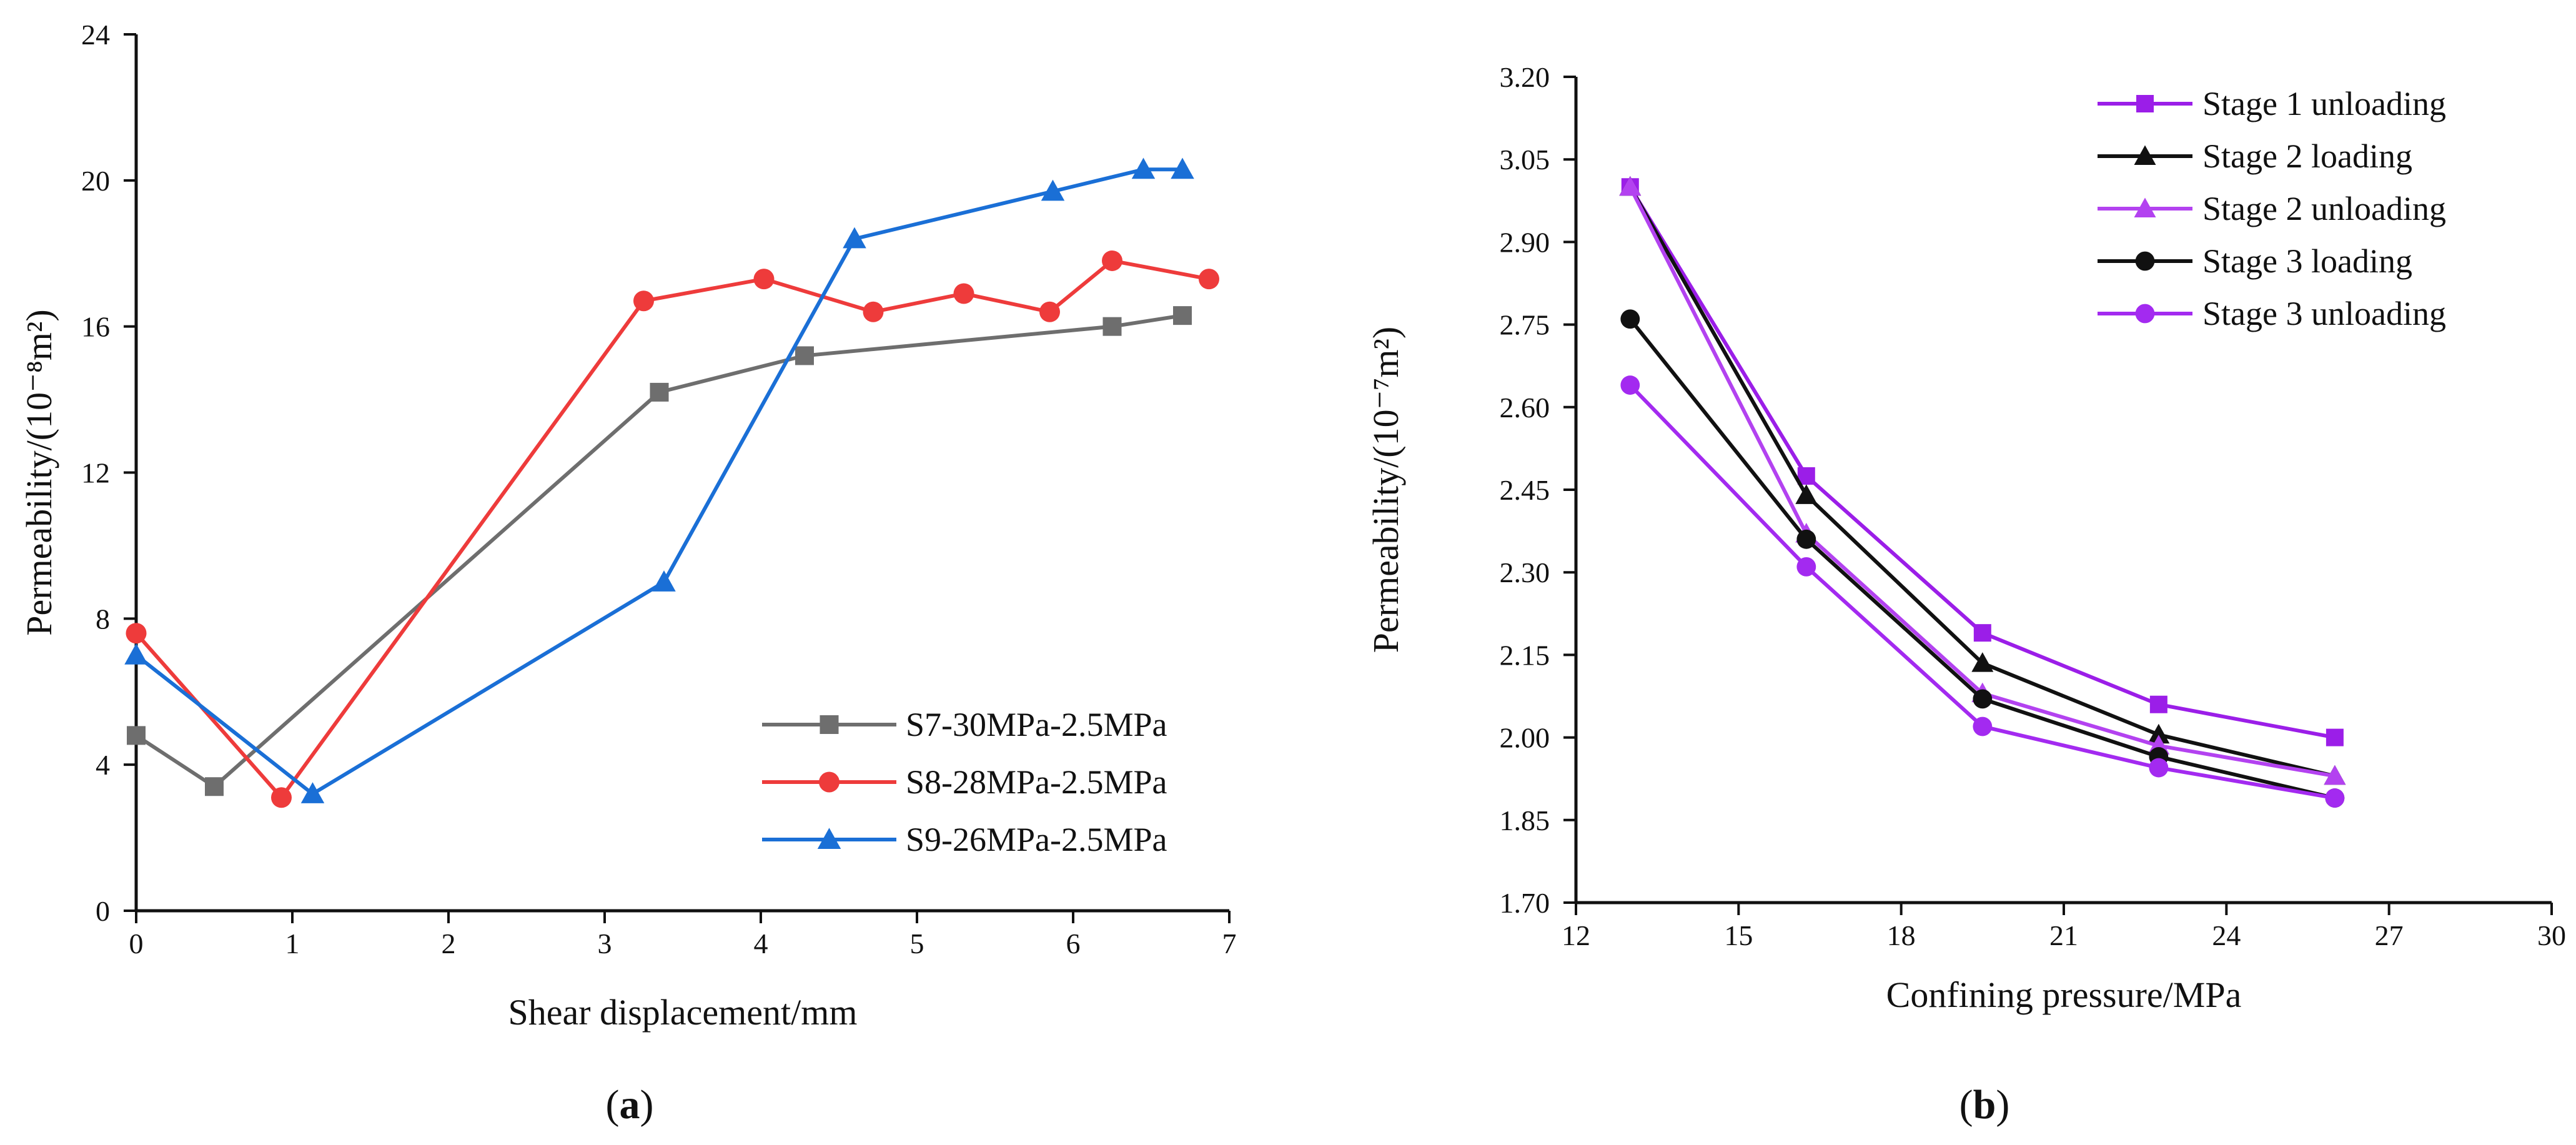  I want to click on panel-a-x-tick-label: 0, so click(136, 943).